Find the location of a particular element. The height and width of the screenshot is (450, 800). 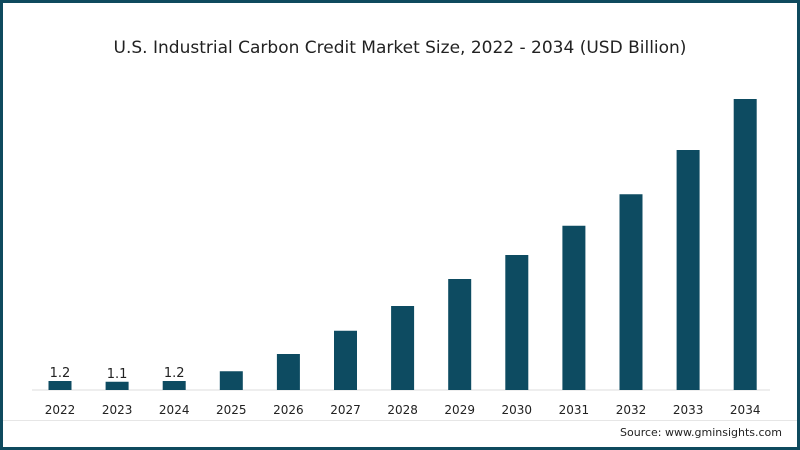

bar-2030 is located at coordinates (517, 322).